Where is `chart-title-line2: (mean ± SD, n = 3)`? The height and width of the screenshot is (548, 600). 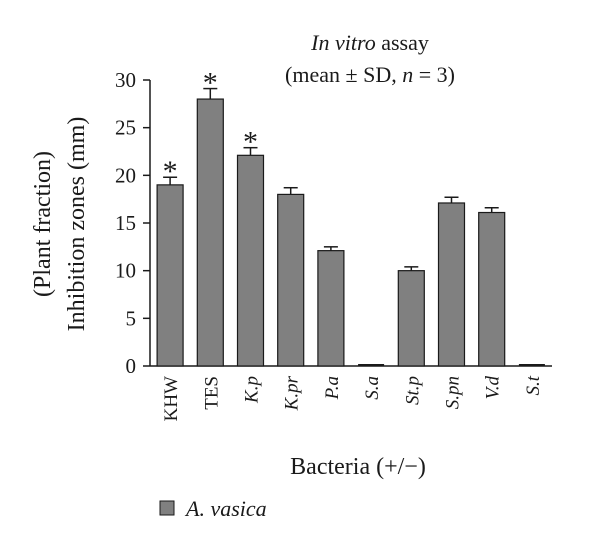
chart-title-line2: (mean ± SD, n = 3) is located at coordinates (370, 74).